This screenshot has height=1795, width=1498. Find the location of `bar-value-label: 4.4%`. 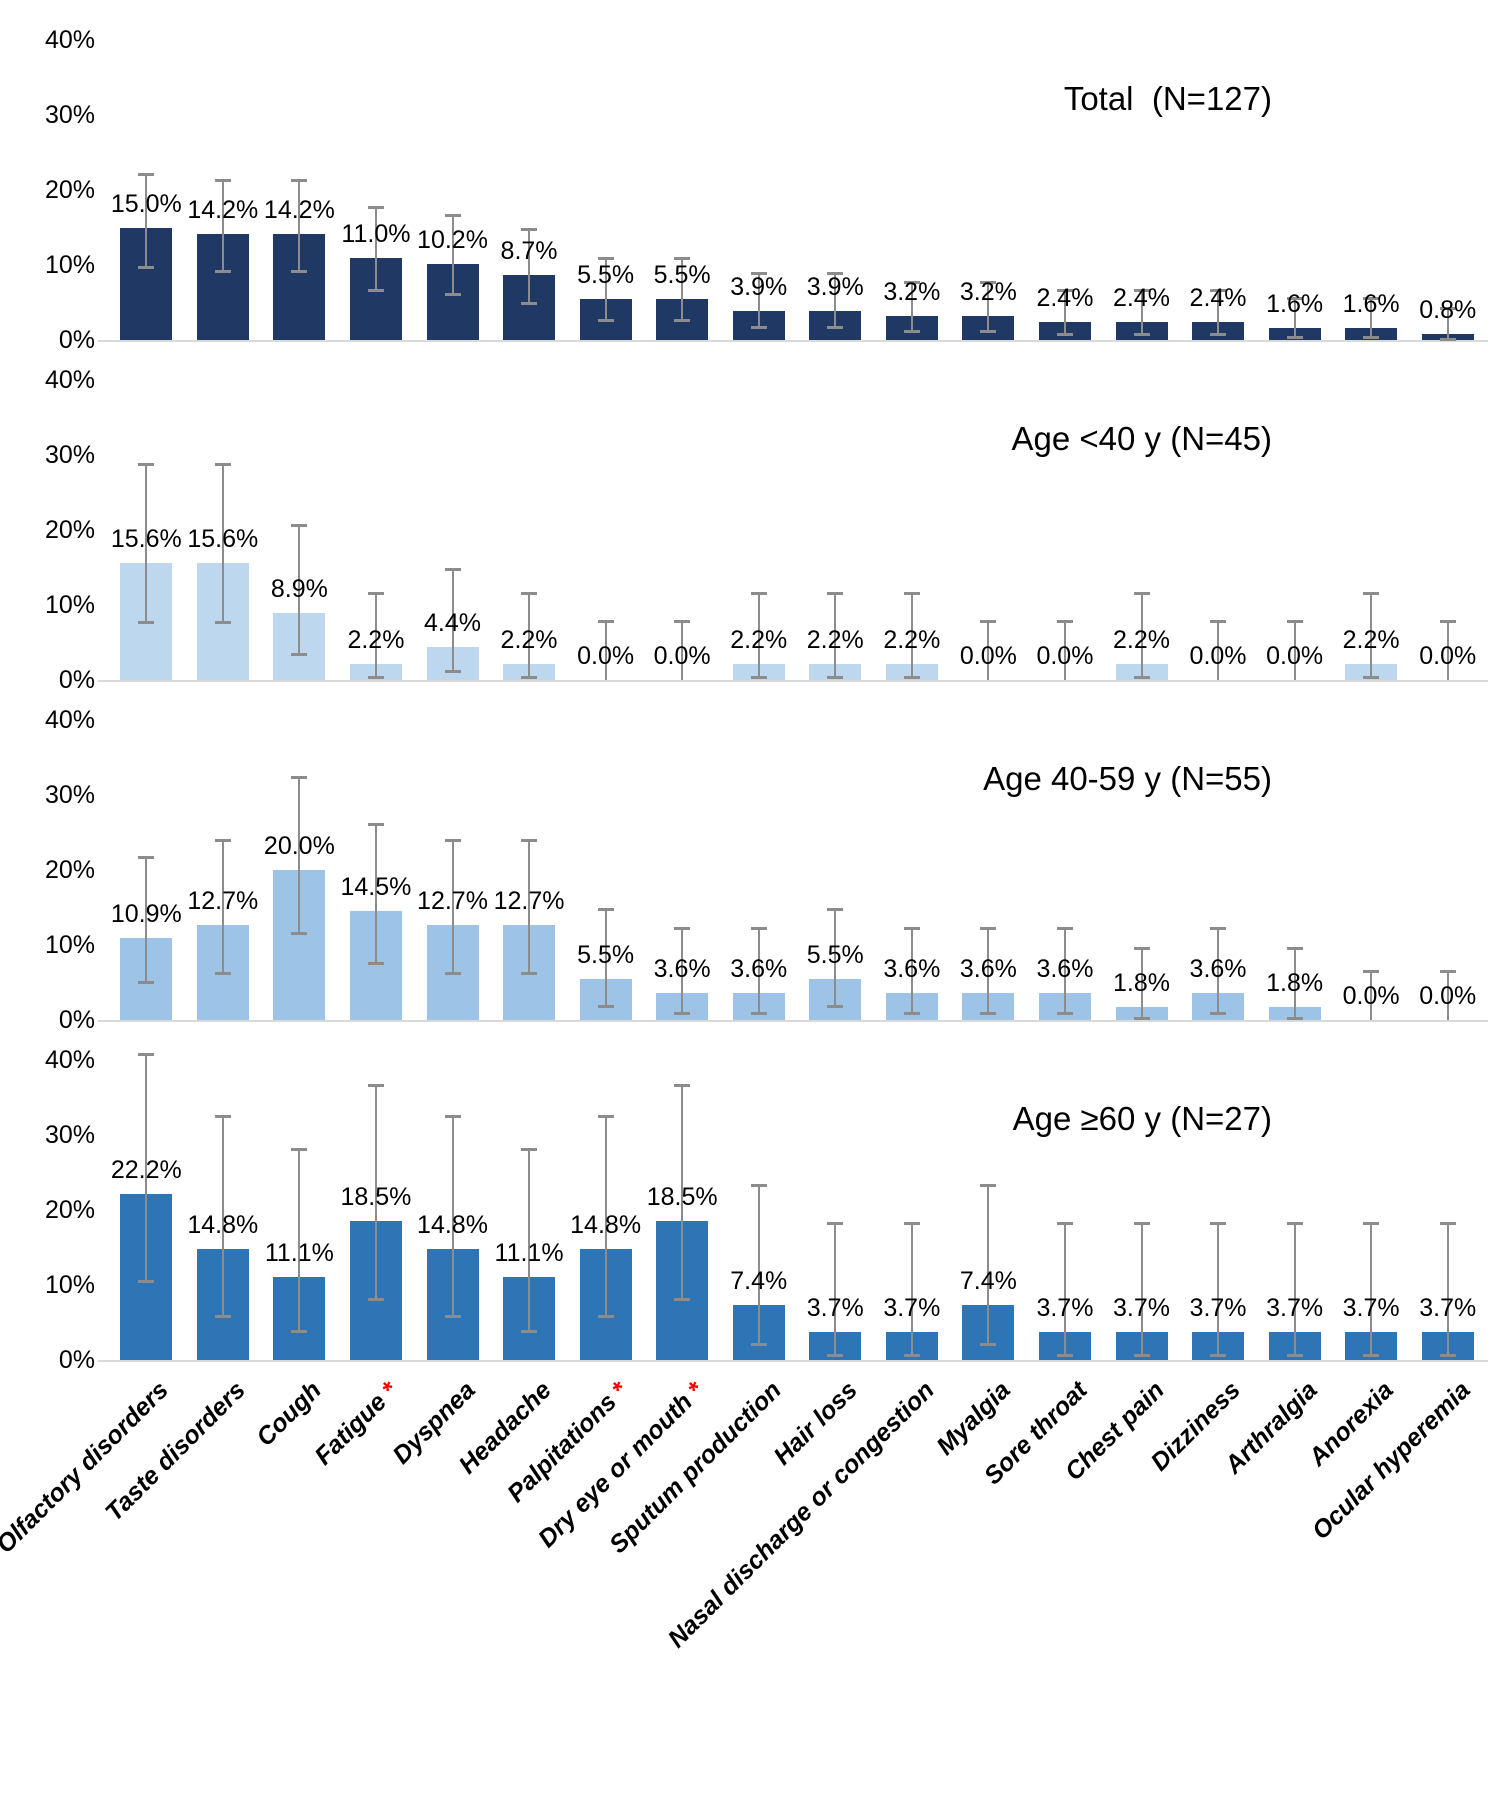

bar-value-label: 4.4% is located at coordinates (452, 623).